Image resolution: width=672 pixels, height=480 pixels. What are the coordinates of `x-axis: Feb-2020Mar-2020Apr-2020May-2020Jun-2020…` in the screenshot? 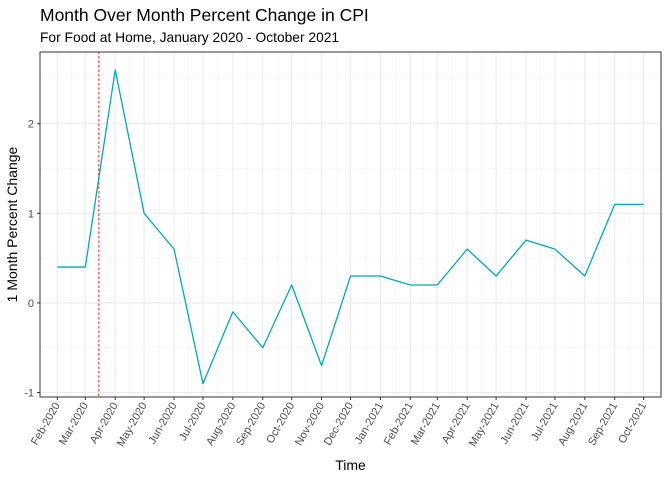 It's located at (339, 423).